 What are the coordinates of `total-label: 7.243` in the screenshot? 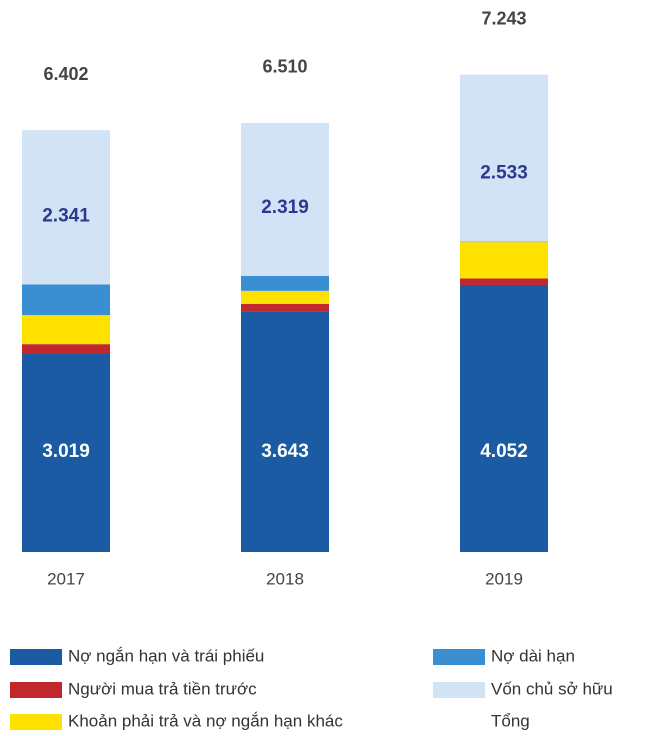 It's located at (503, 18).